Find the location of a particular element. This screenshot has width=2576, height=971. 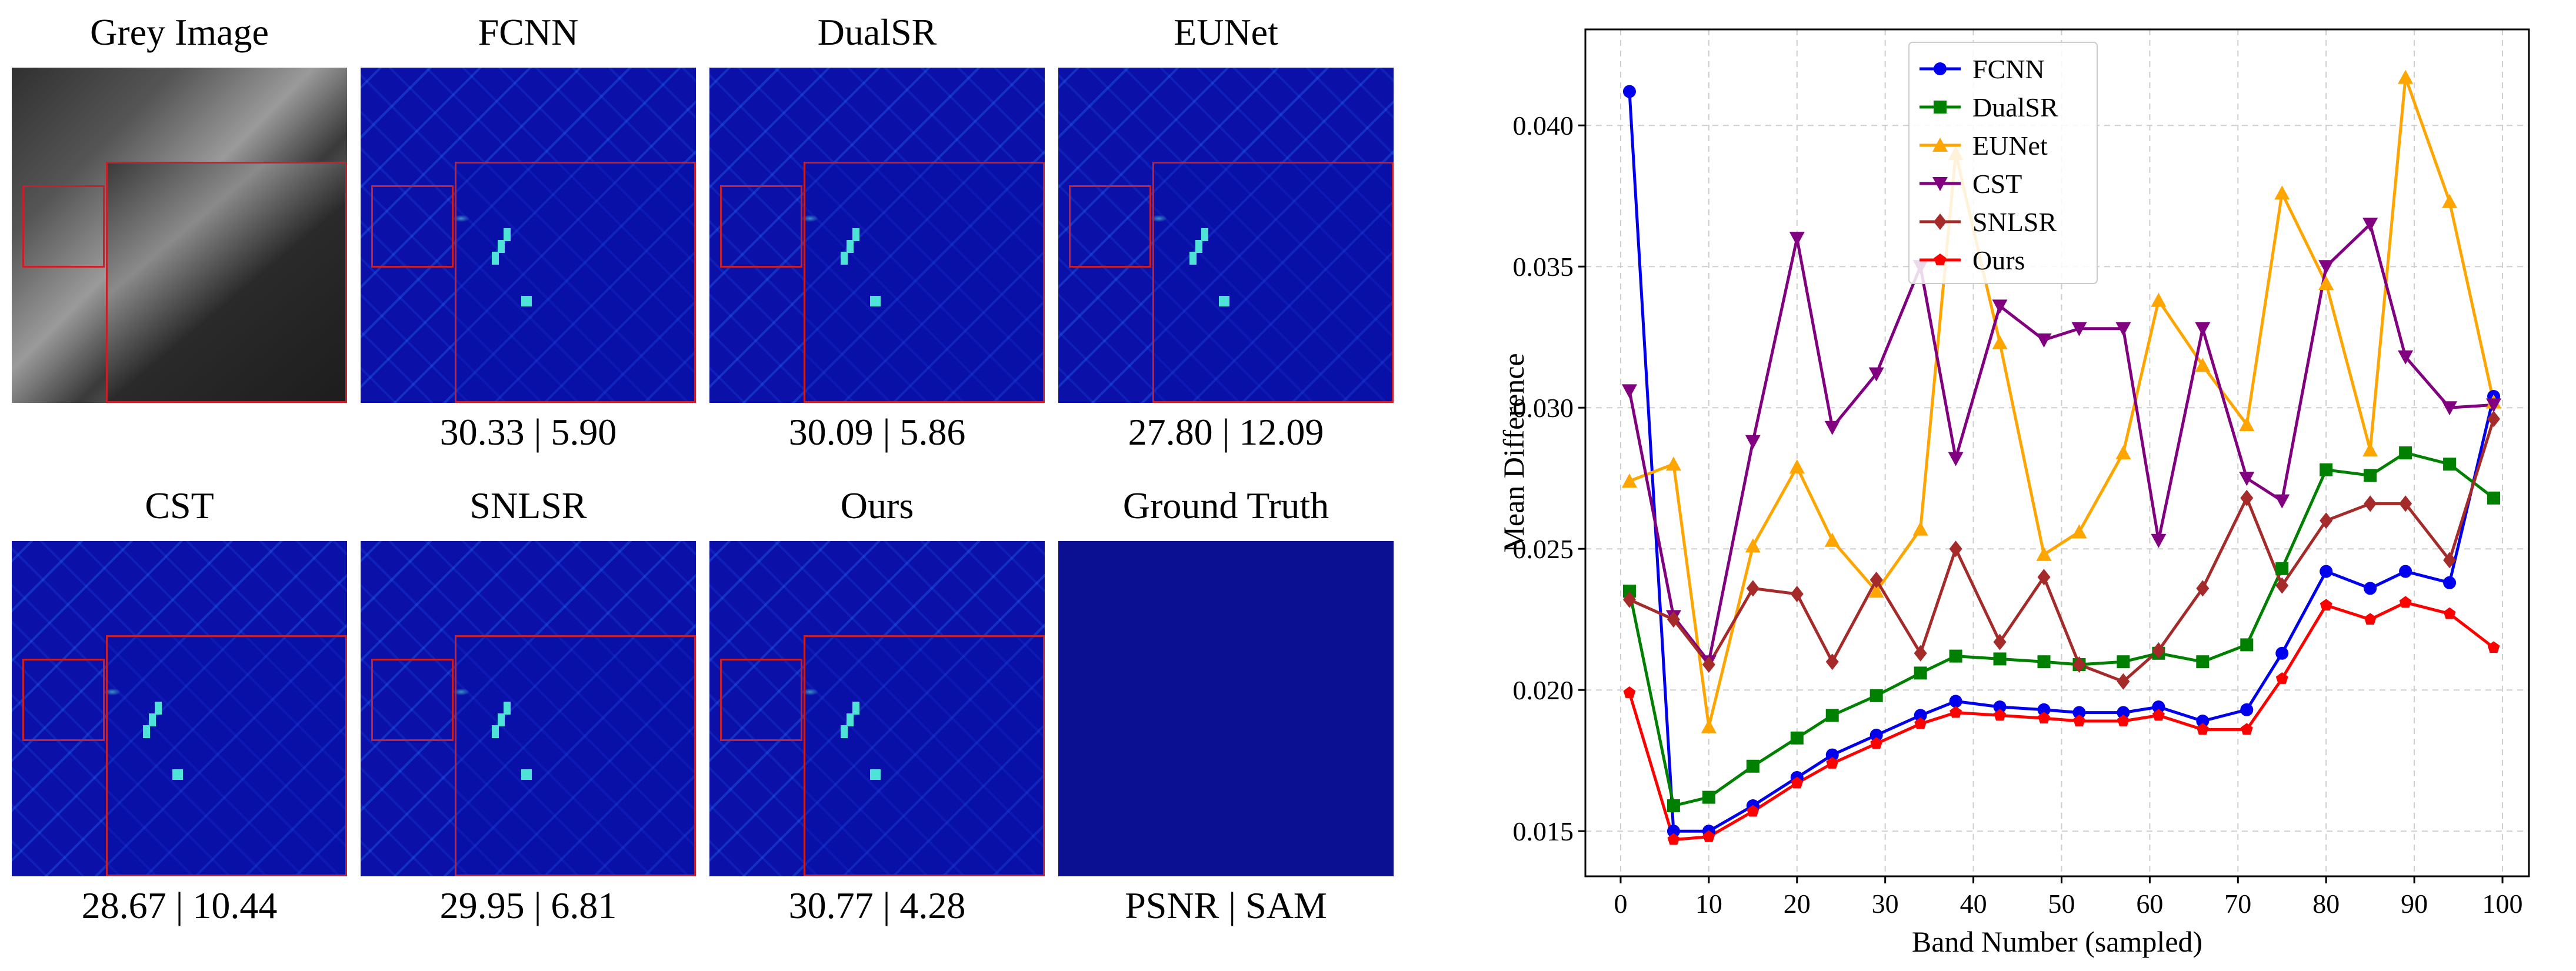

legend-marker-fcnn is located at coordinates (1940, 68).